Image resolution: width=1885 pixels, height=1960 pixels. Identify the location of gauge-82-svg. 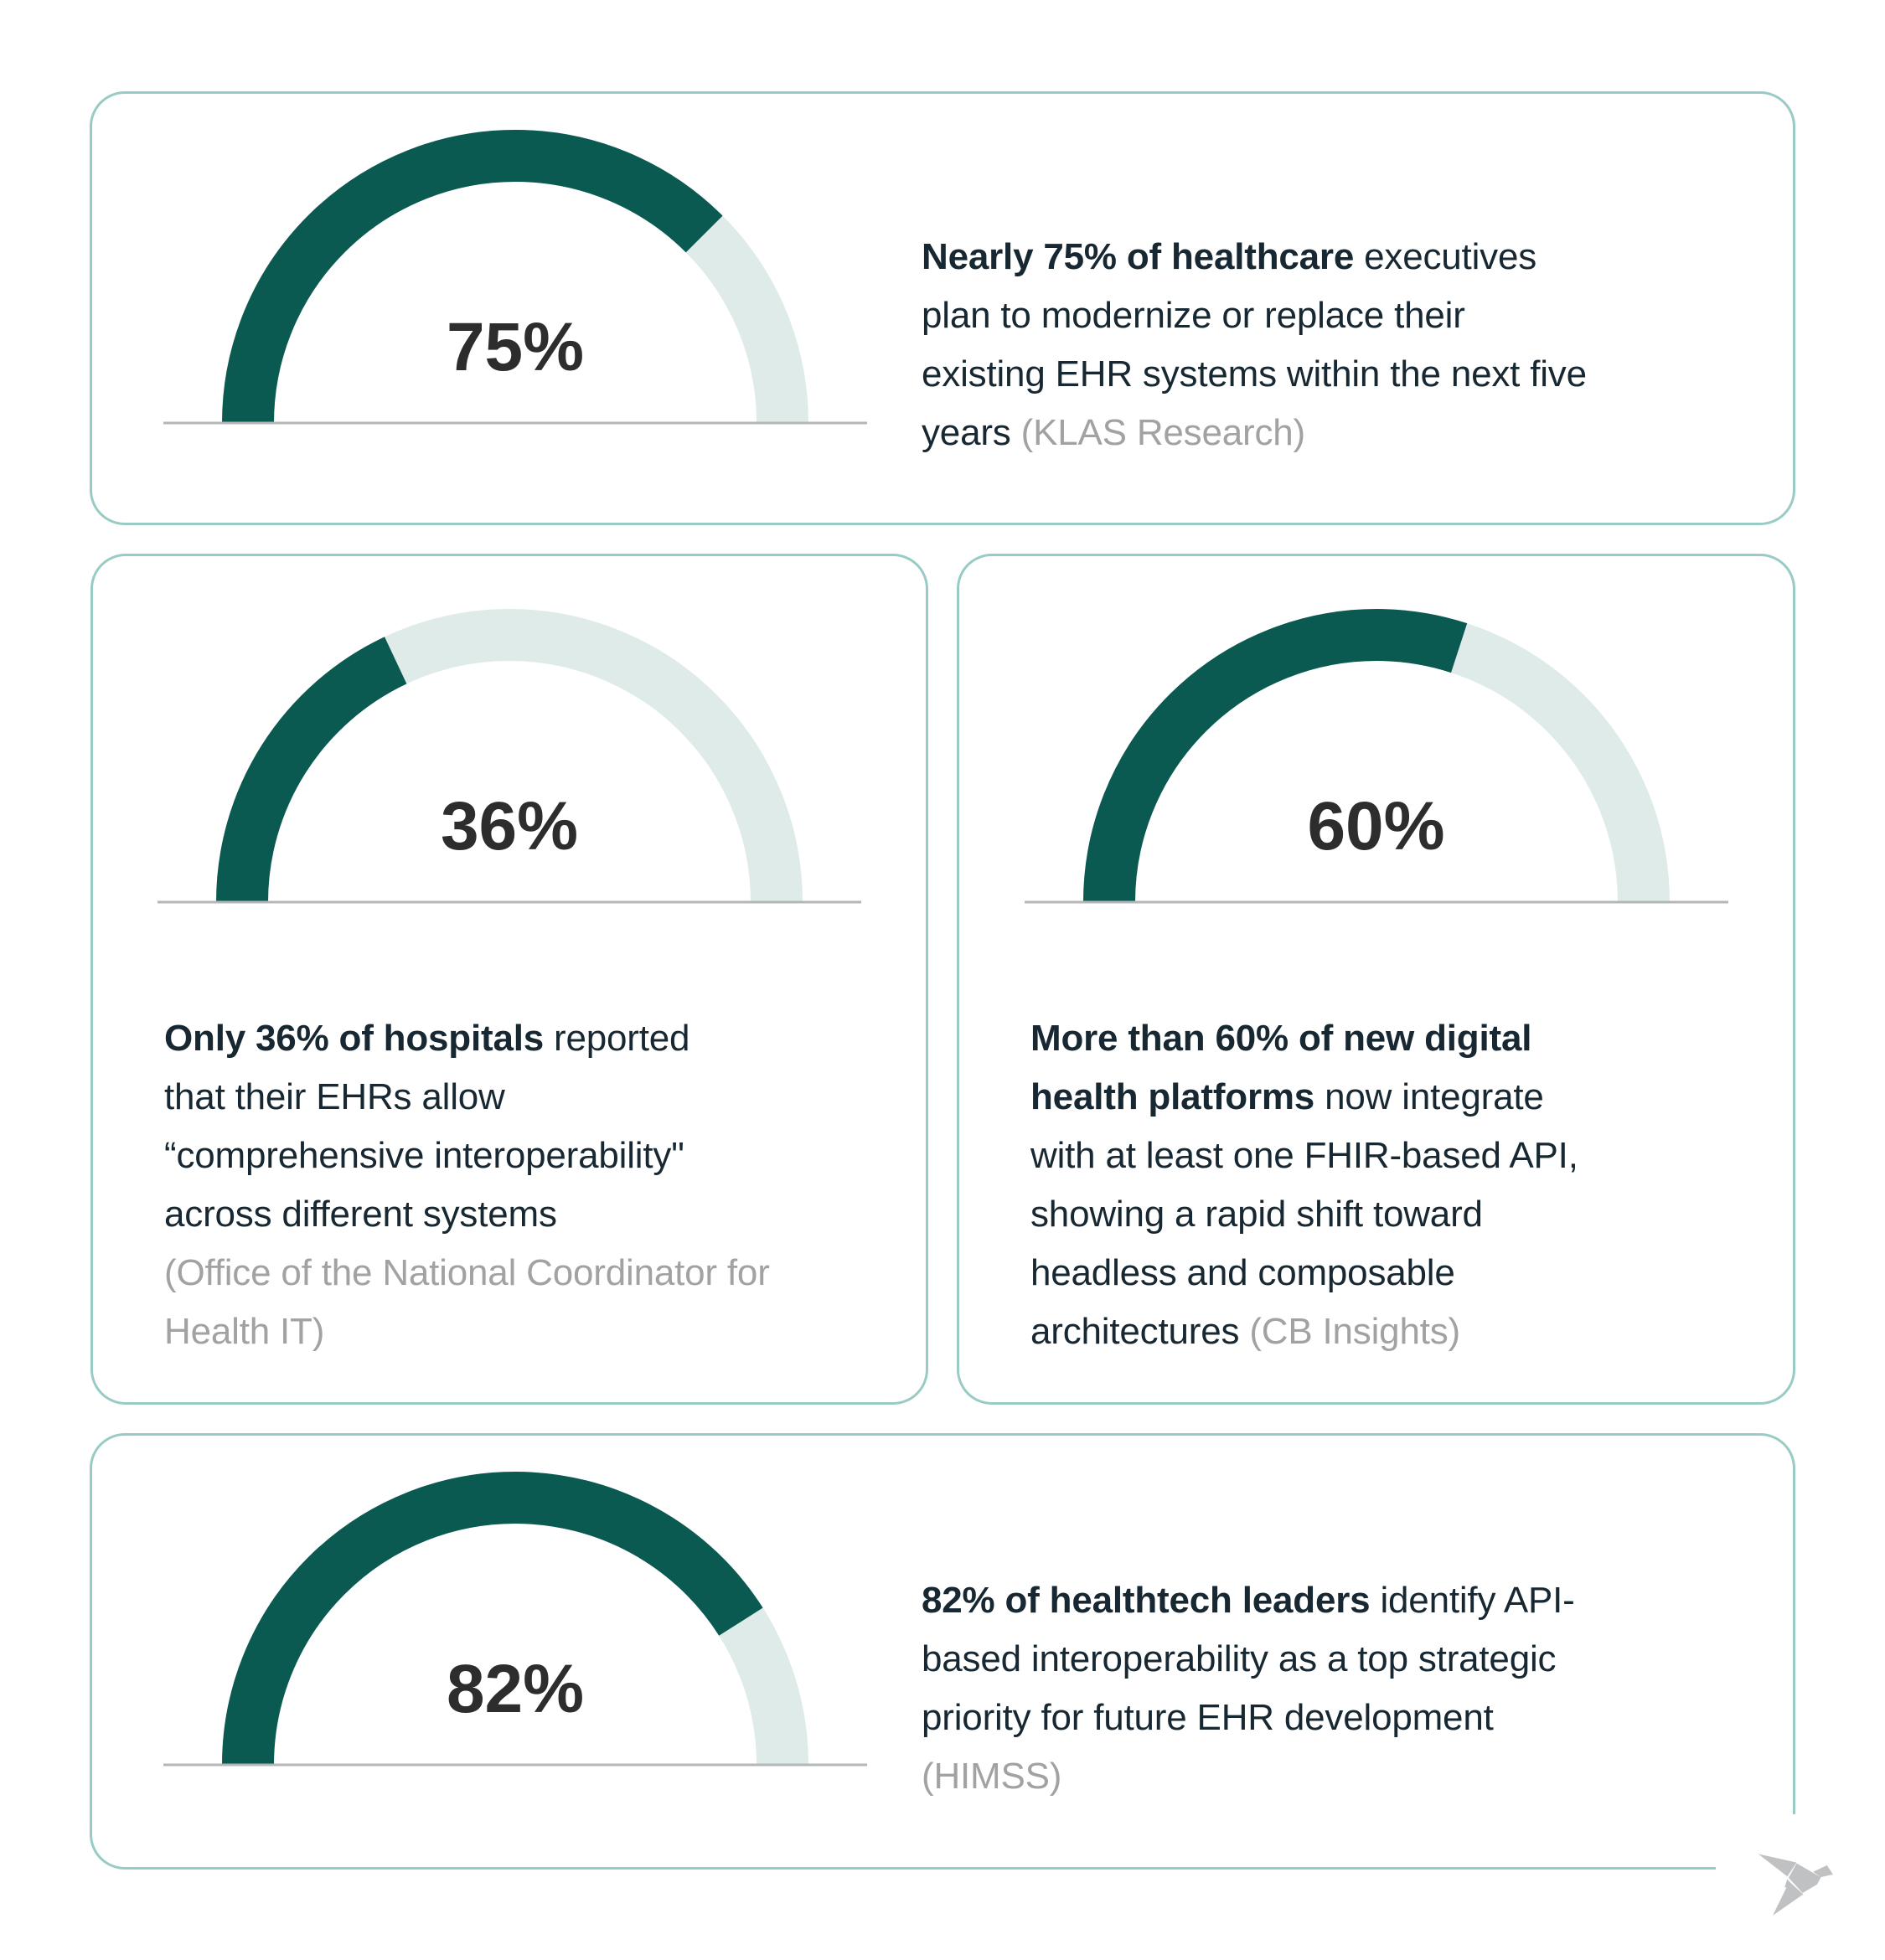
(515, 1619).